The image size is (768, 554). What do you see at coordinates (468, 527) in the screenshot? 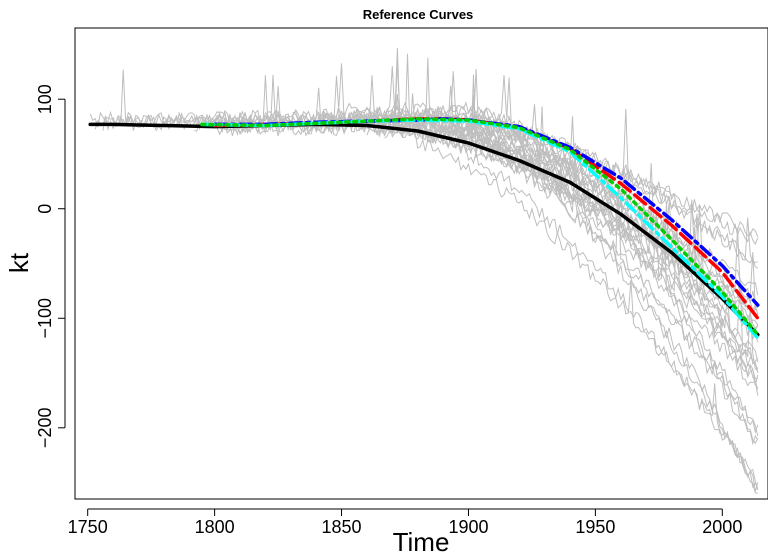
I see `x-tick-label: 1900` at bounding box center [468, 527].